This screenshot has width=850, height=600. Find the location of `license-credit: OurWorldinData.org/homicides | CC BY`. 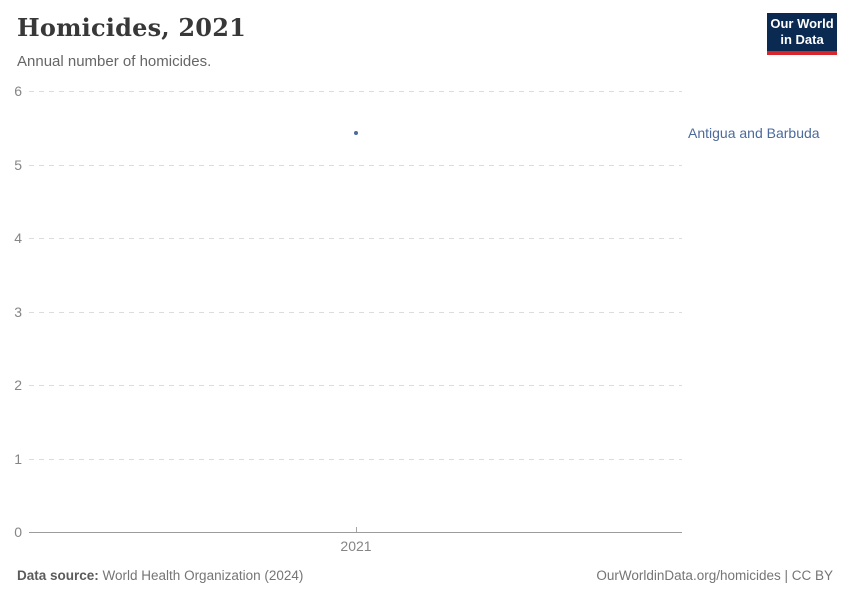

license-credit: OurWorldinData.org/homicides | CC BY is located at coordinates (714, 575).